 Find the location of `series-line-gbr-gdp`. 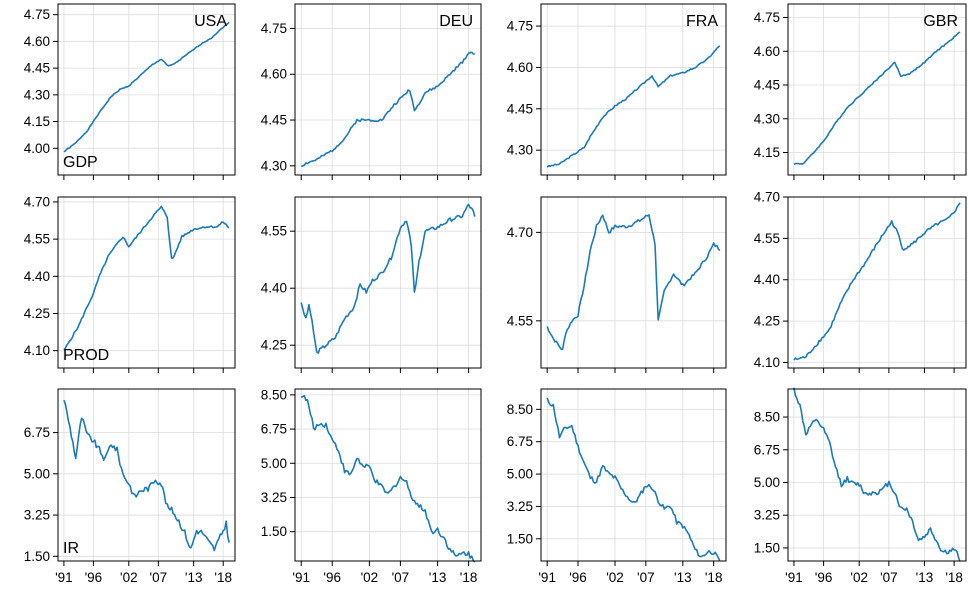

series-line-gbr-gdp is located at coordinates (877, 98).